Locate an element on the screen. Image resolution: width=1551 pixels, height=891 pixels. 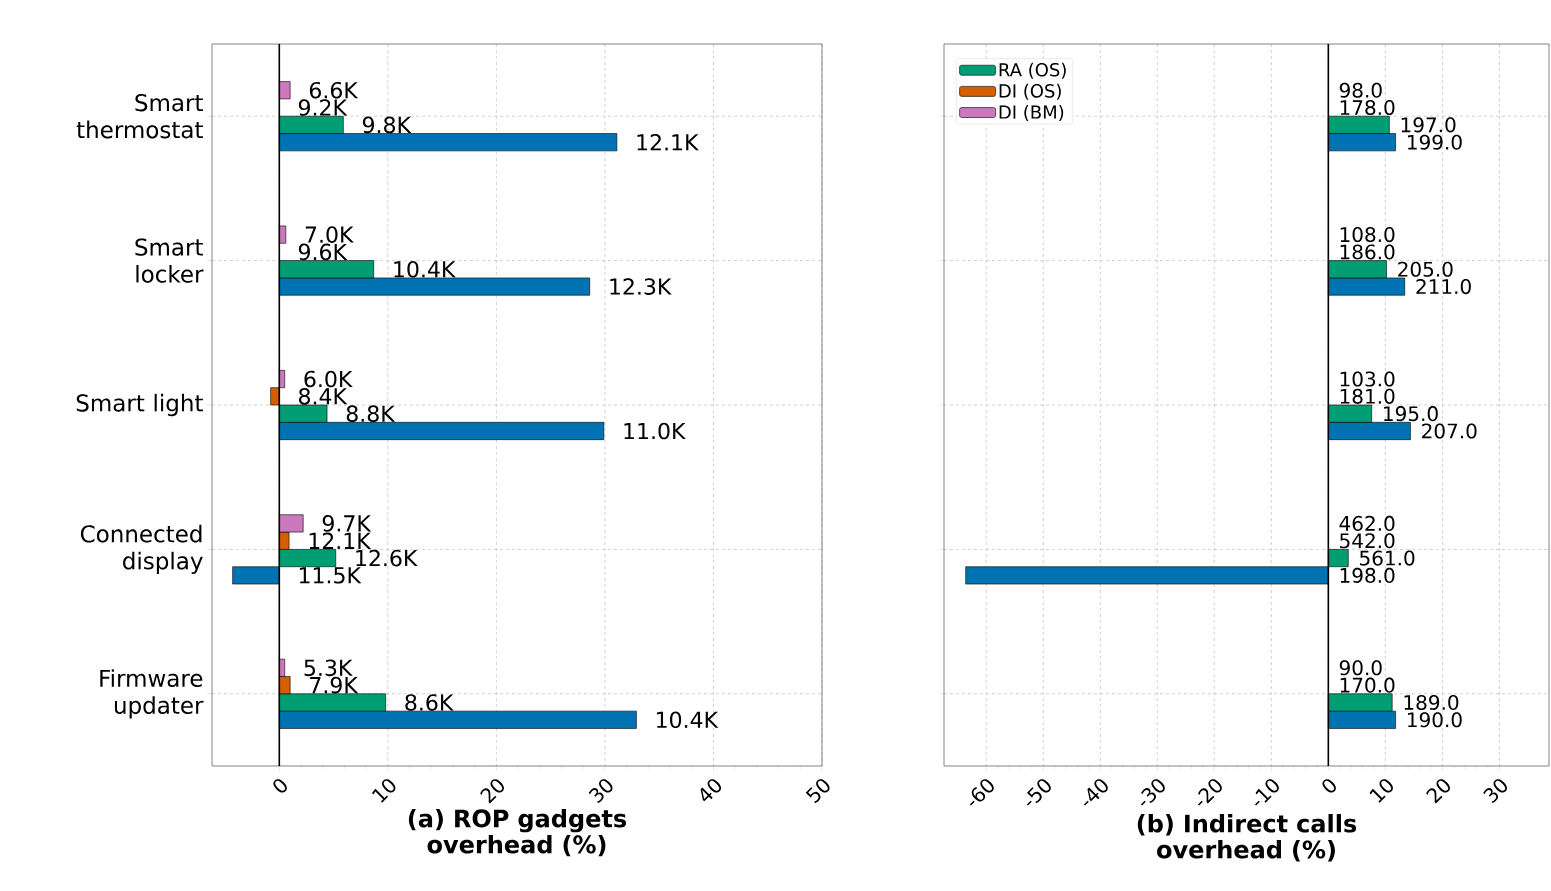
annotation: 6.0K is located at coordinates (328, 379).